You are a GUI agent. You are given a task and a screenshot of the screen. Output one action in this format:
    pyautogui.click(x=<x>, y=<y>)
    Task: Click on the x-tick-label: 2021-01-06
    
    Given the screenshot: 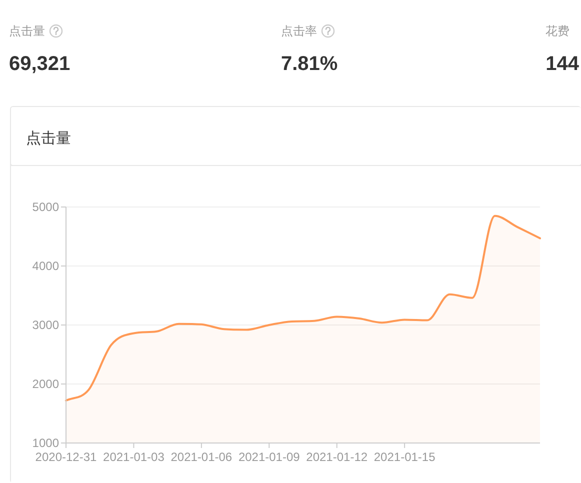 What is the action you would take?
    pyautogui.click(x=201, y=457)
    